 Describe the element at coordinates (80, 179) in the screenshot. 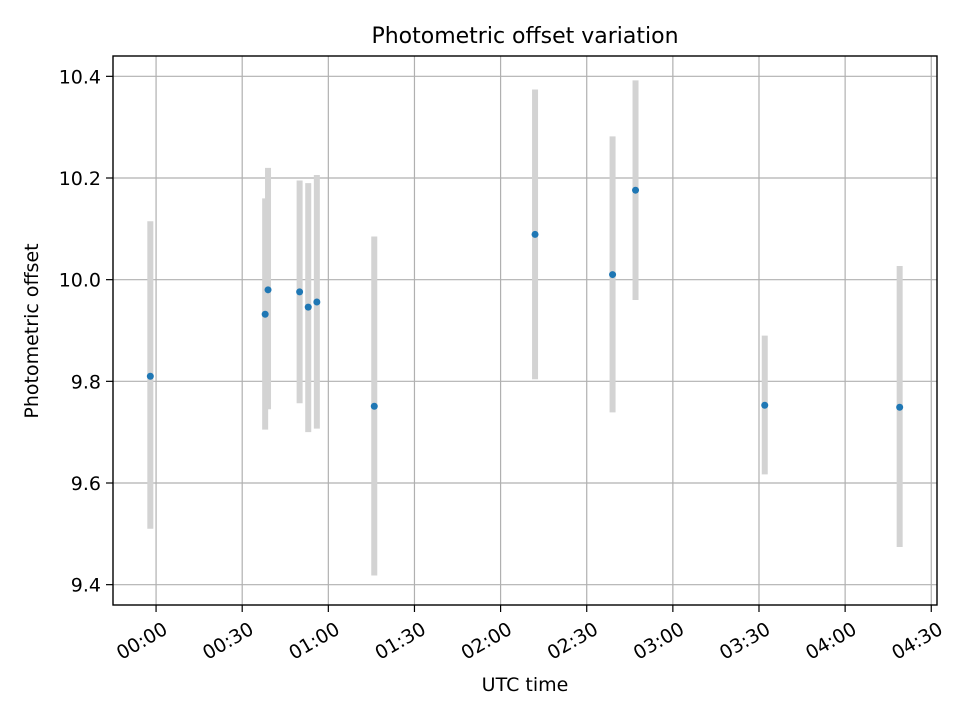

I see `y-tick-label: 10.2` at that location.